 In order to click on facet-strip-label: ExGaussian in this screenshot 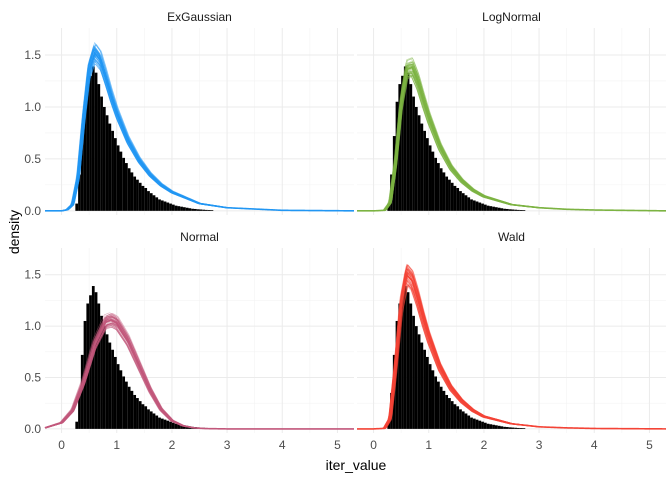, I will do `click(199, 17)`.